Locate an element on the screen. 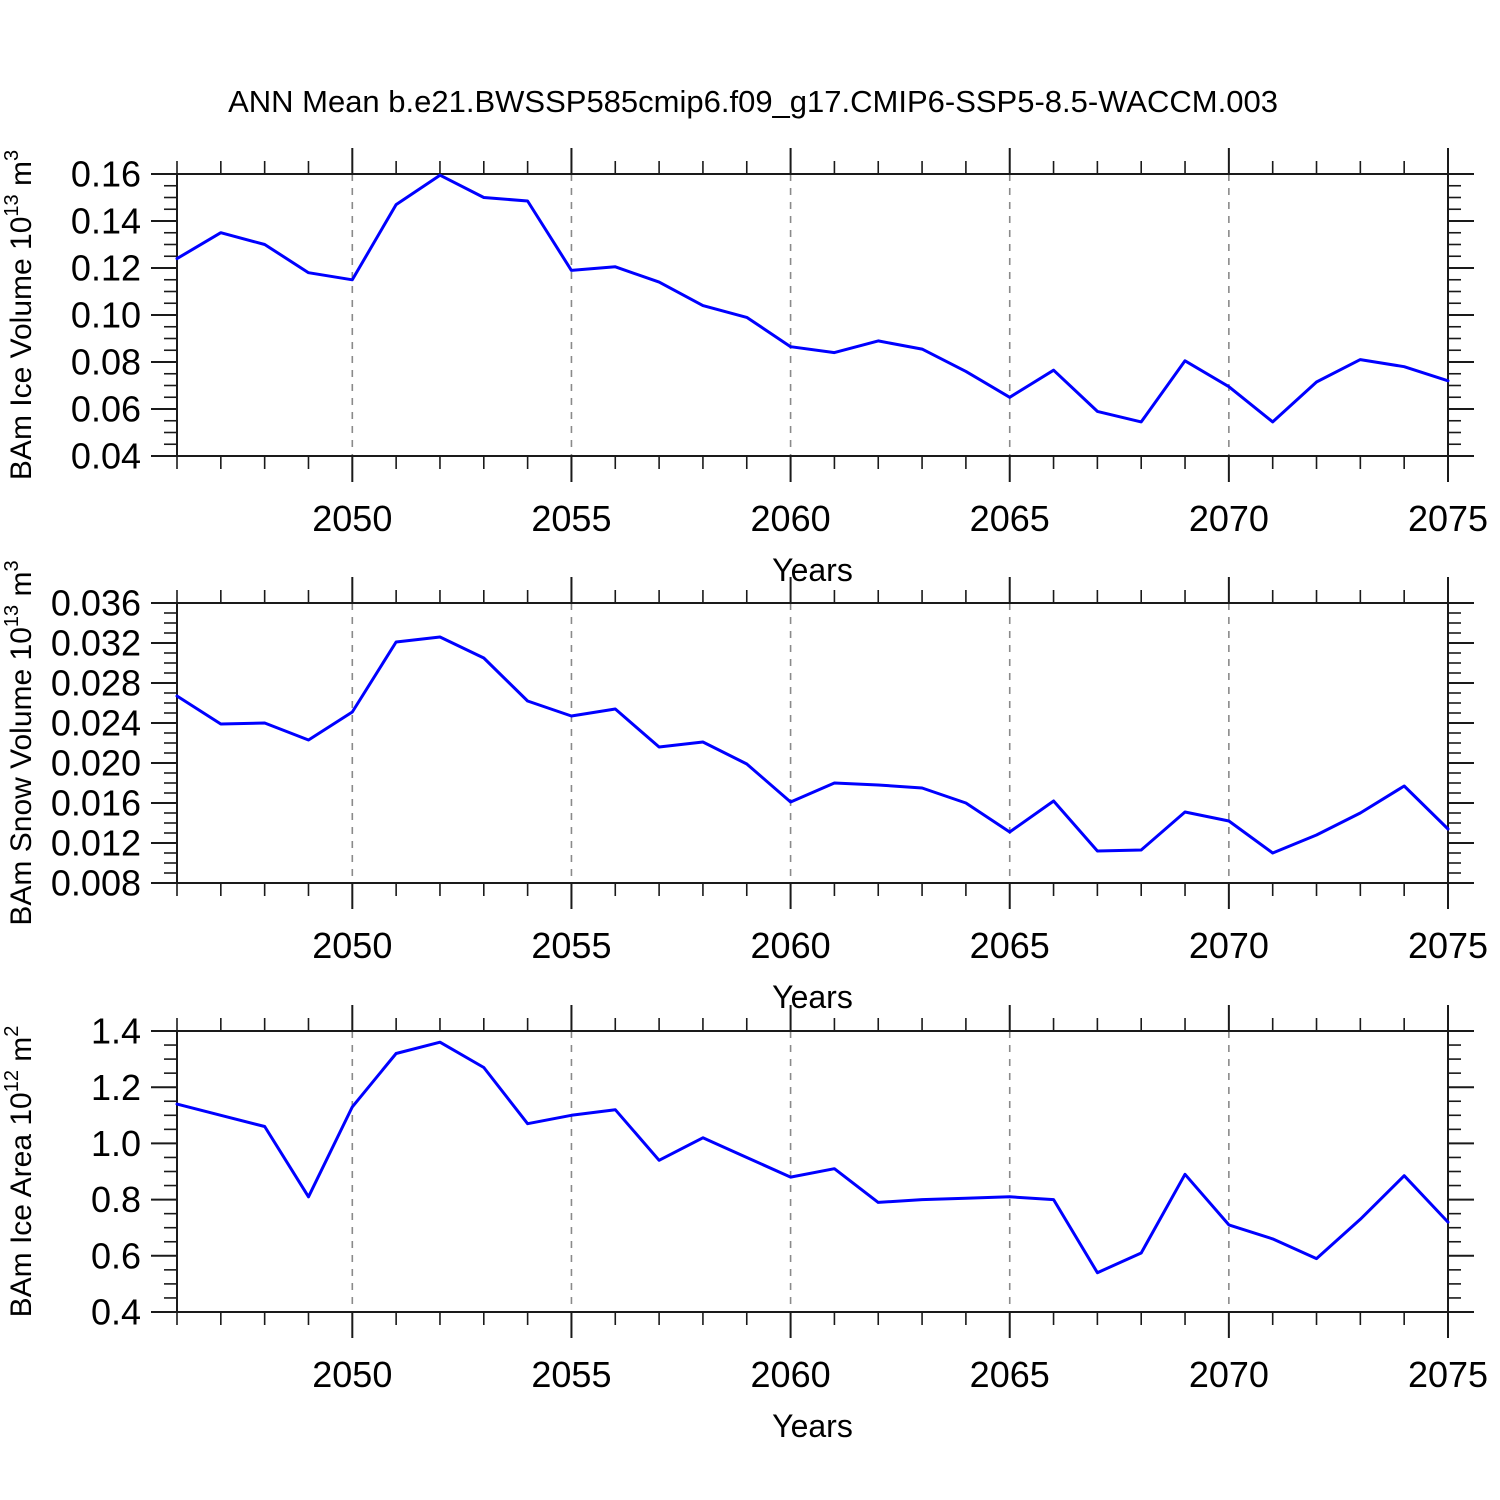 This screenshot has width=1500, height=1500. y-tick-label: 0.10 is located at coordinates (106, 315).